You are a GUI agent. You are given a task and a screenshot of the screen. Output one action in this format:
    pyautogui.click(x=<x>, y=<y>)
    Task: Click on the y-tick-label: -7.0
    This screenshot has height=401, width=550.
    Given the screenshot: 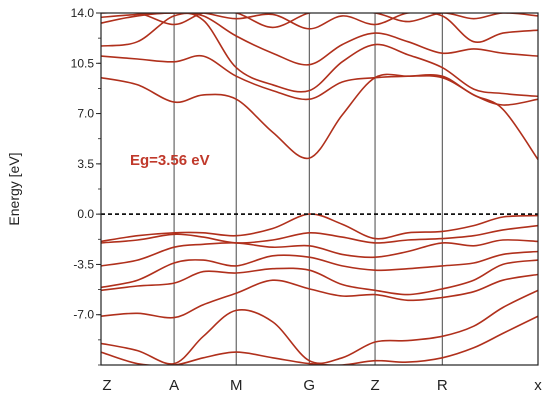 What is the action you would take?
    pyautogui.click(x=83, y=315)
    